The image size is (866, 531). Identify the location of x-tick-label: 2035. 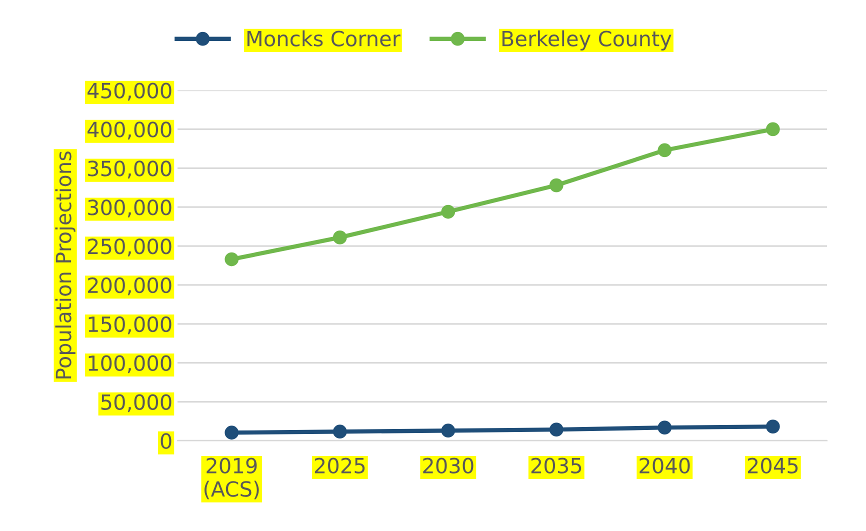
(556, 466).